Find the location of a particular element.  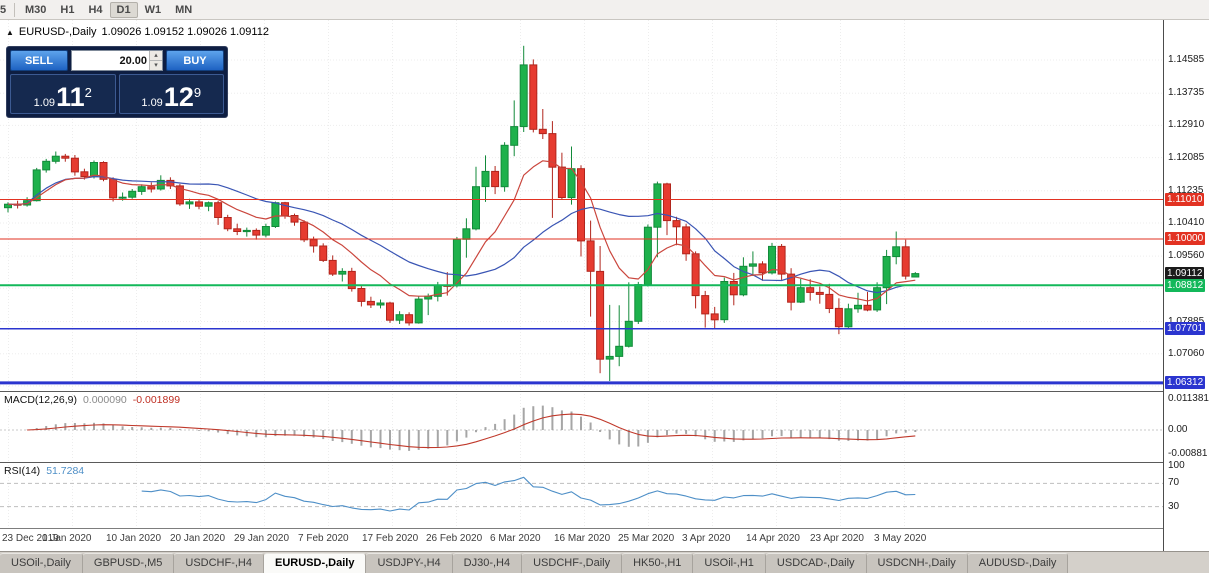

sell-button: SELL is located at coordinates (39, 60).